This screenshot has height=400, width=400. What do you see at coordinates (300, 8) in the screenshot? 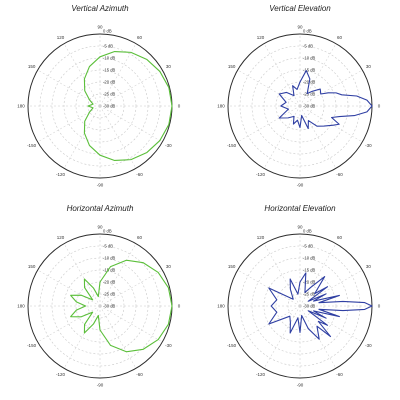
I see `chart-title: Vertical Elevation` at bounding box center [300, 8].